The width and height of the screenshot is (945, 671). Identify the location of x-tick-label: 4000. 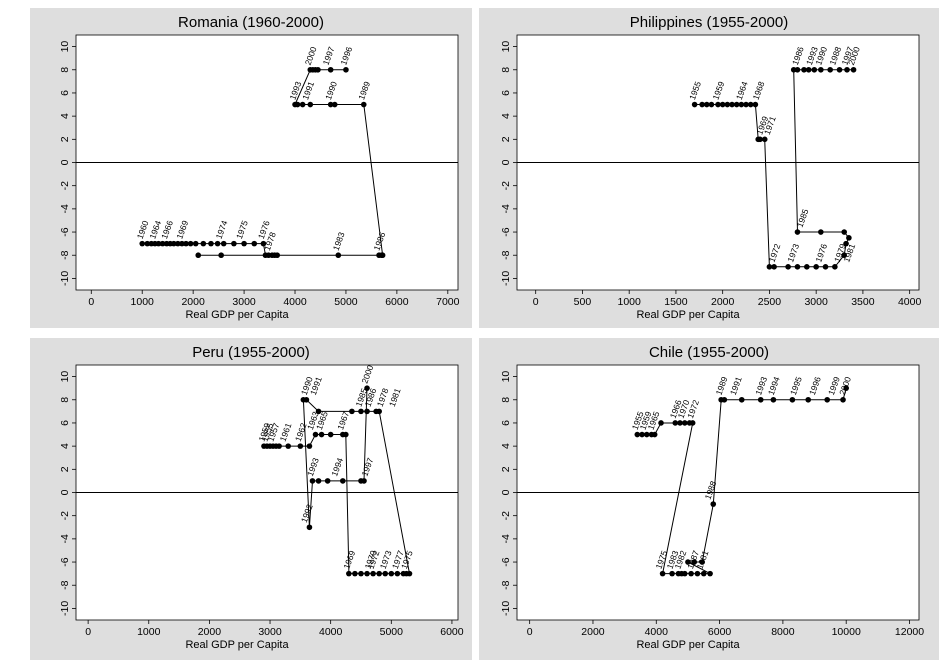
(657, 632).